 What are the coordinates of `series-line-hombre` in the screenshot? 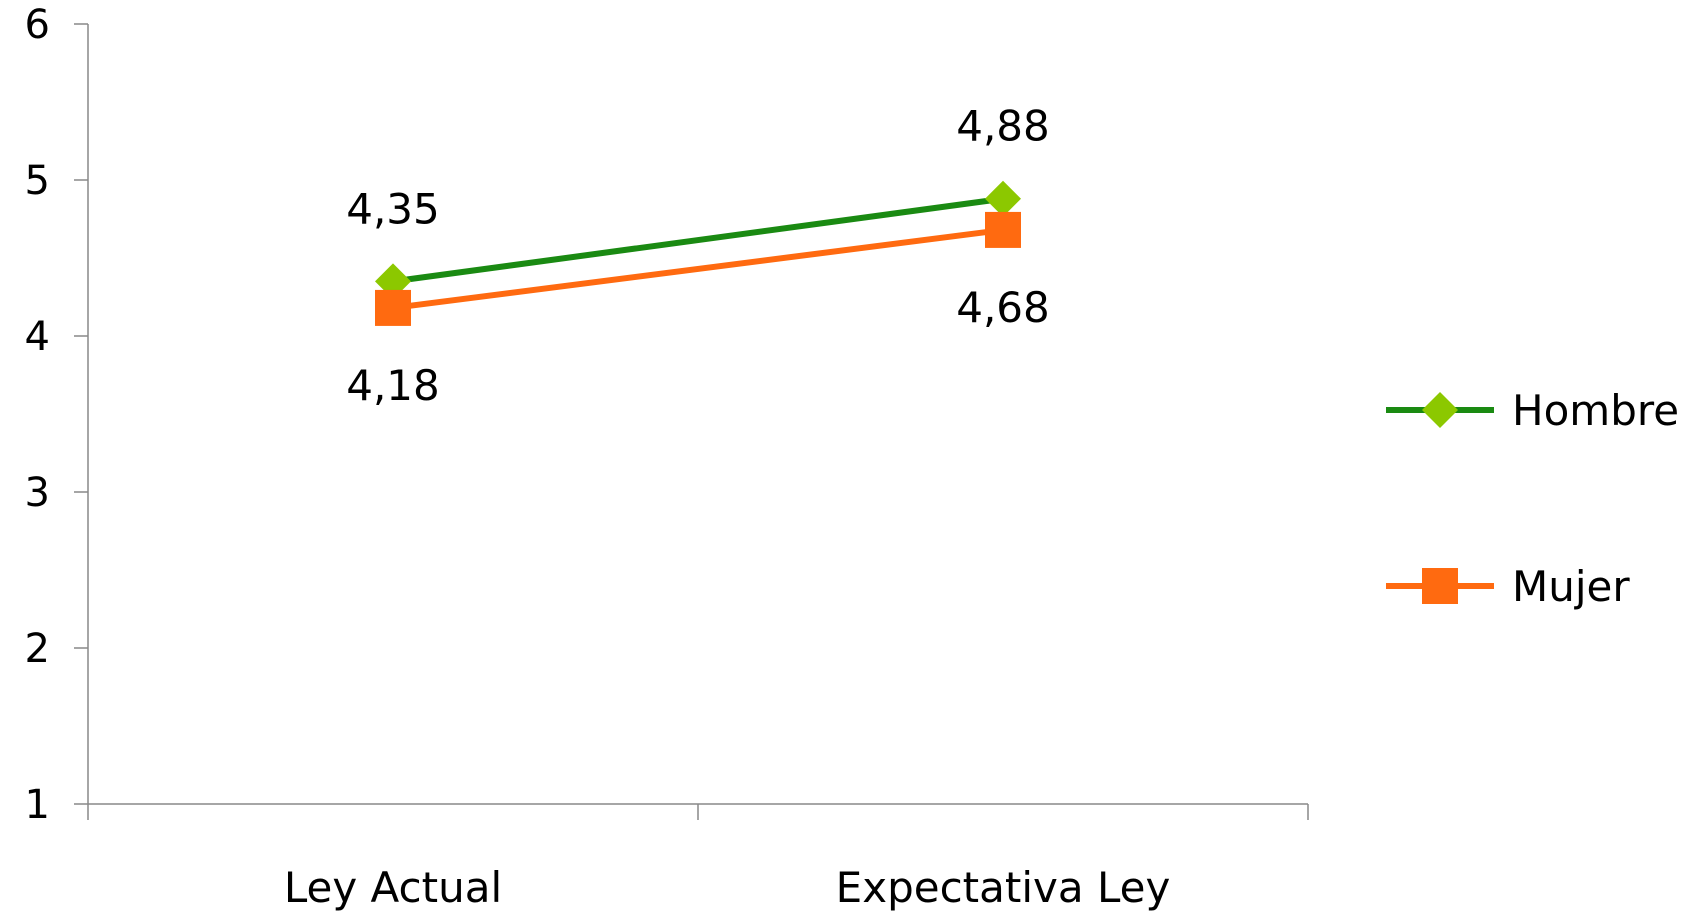 It's located at (698, 240).